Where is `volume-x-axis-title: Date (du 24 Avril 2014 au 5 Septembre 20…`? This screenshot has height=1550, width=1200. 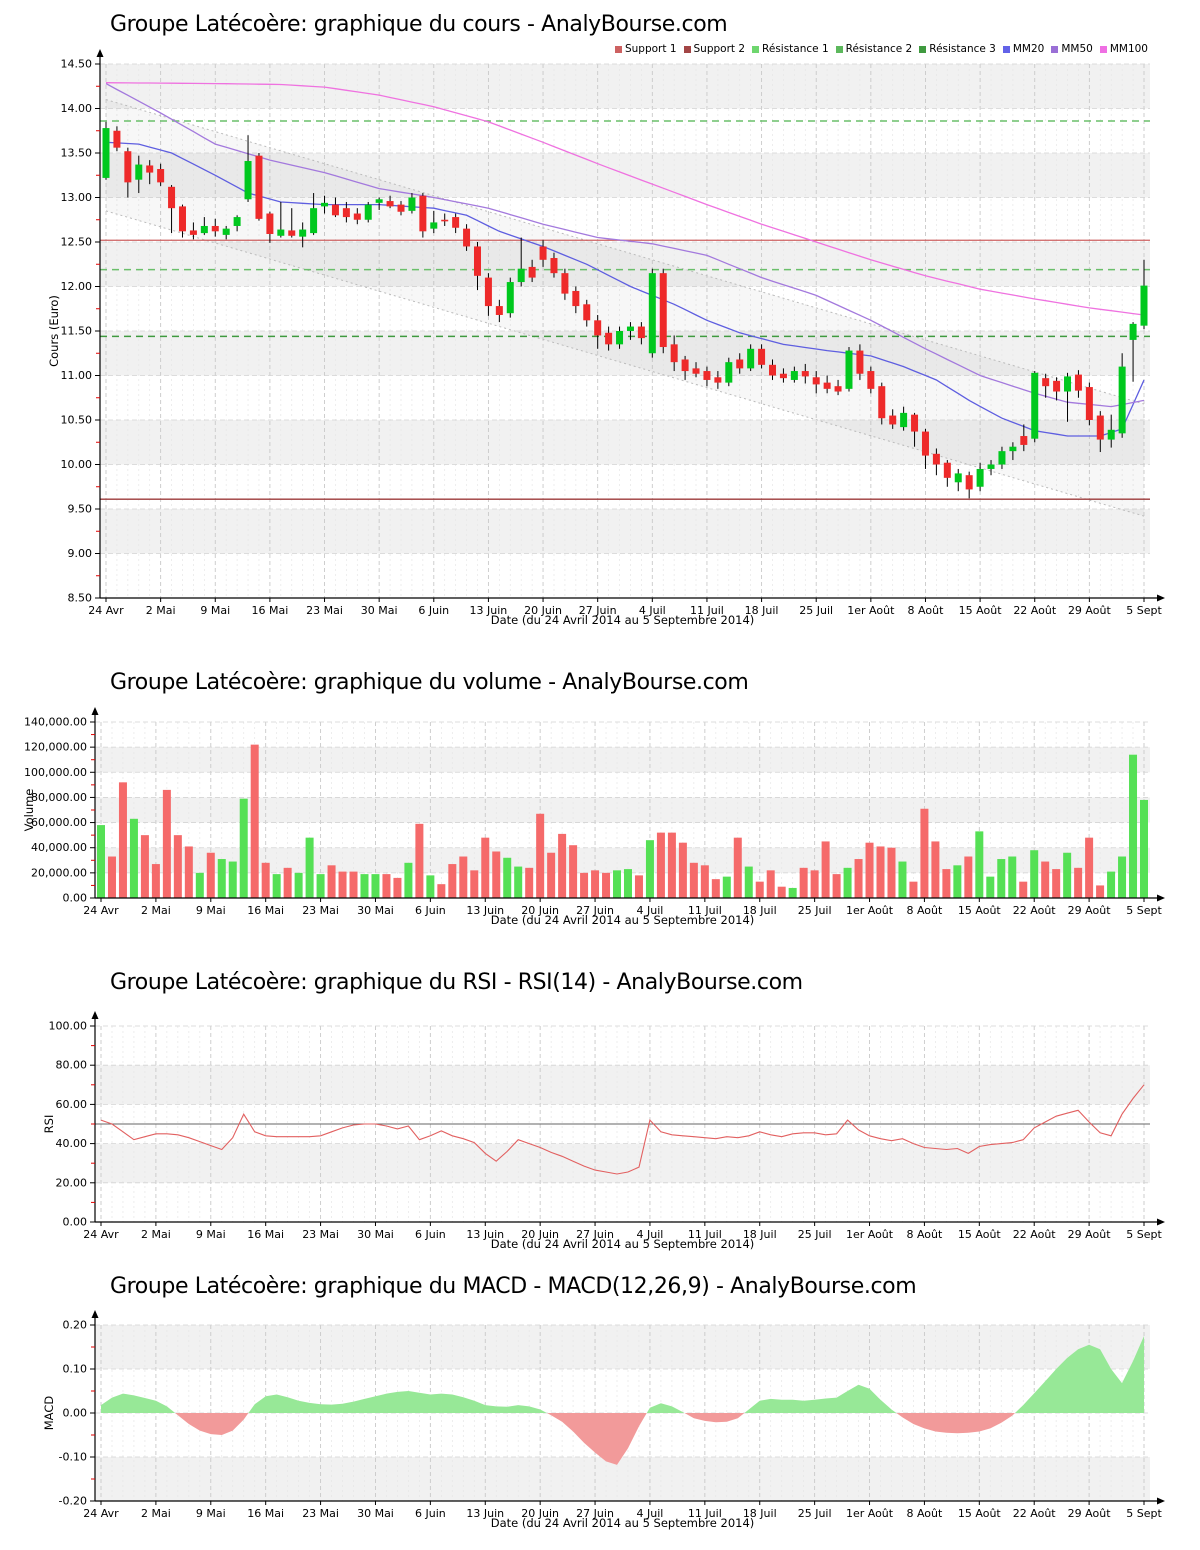 volume-x-axis-title: Date (du 24 Avril 2014 au 5 Septembre 20… is located at coordinates (622, 920).